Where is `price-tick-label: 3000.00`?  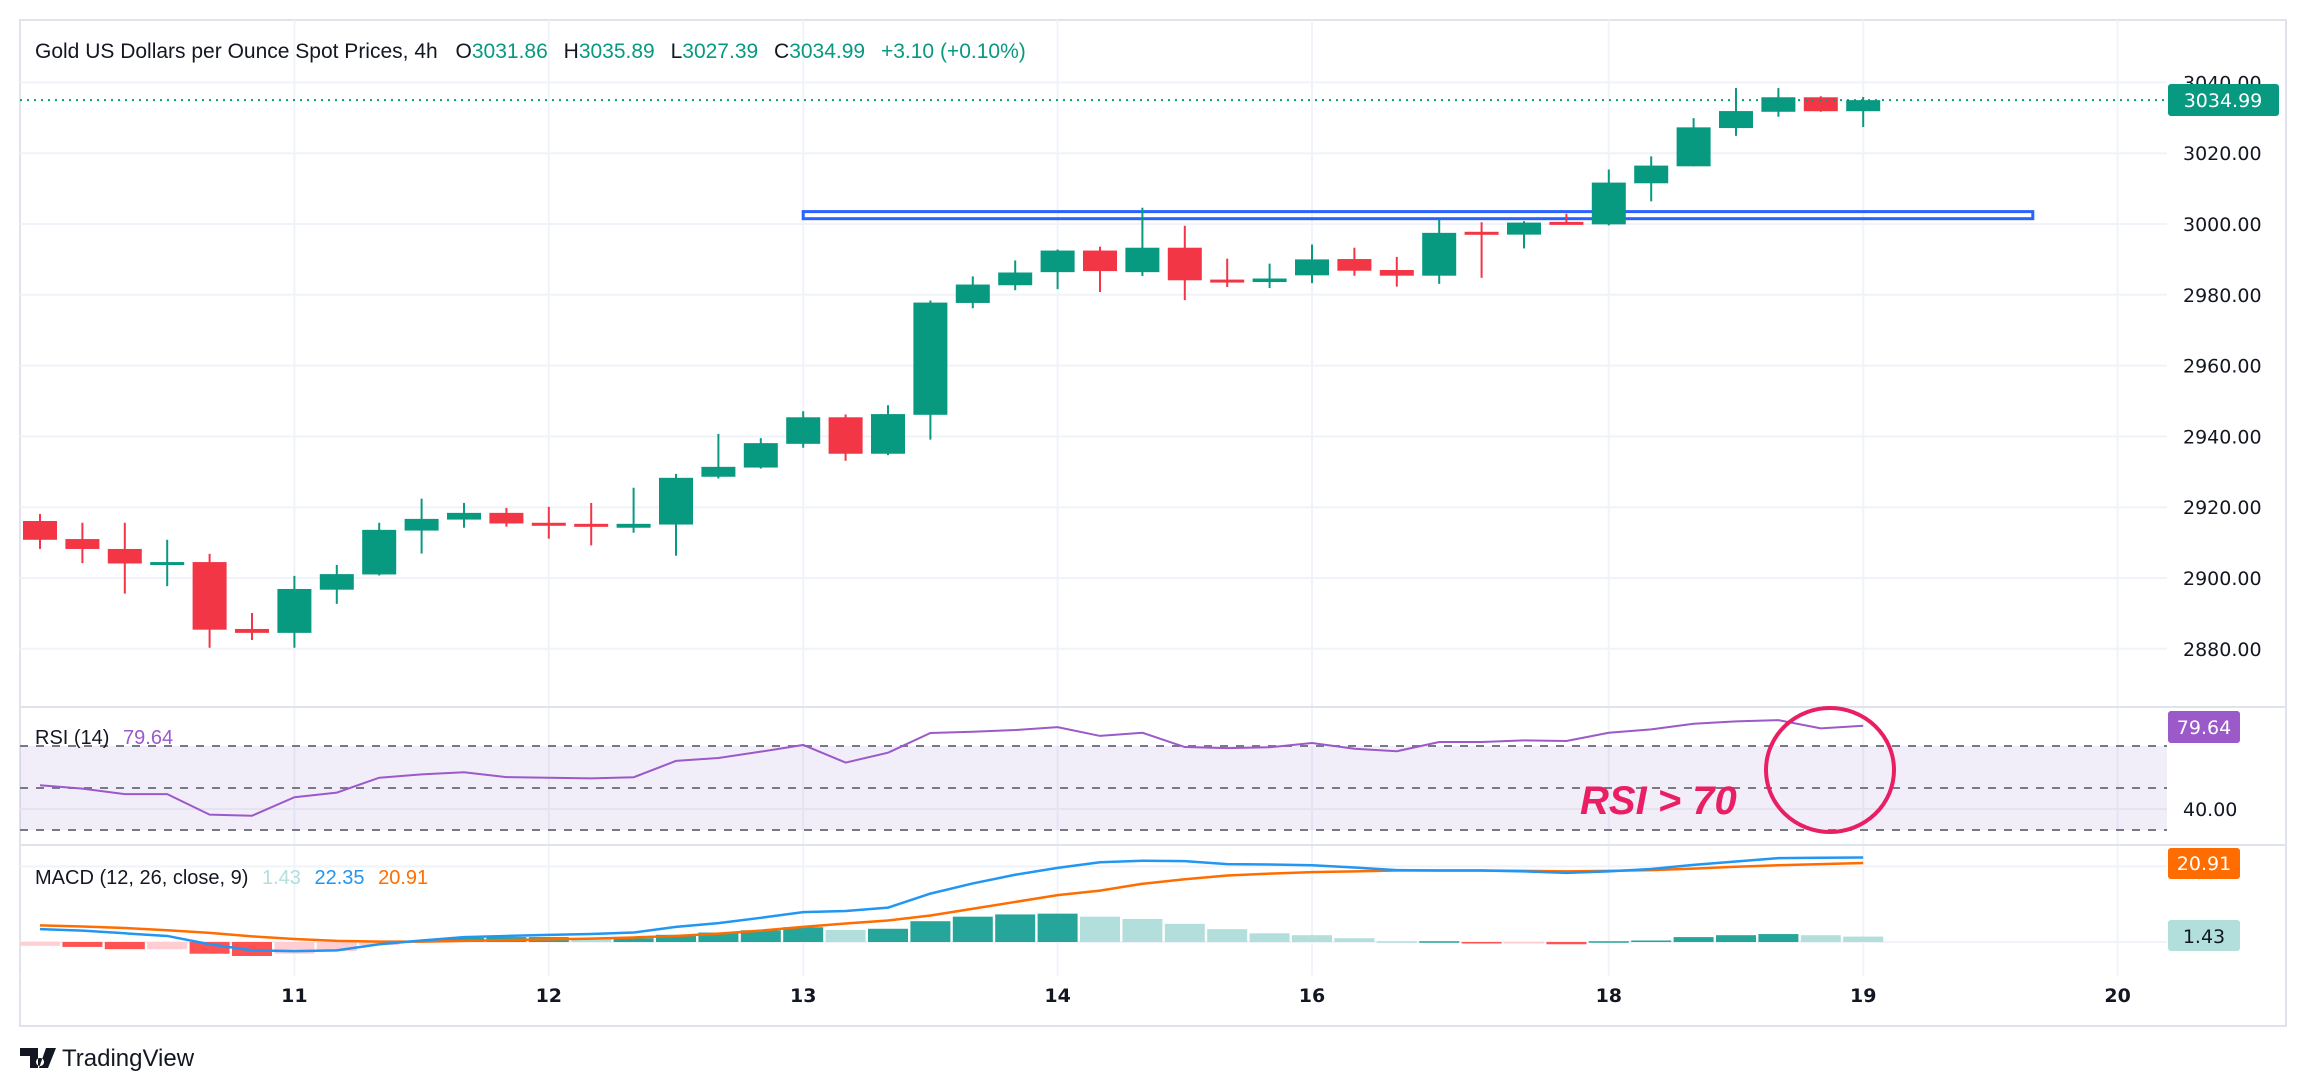 price-tick-label: 3000.00 is located at coordinates (2222, 225).